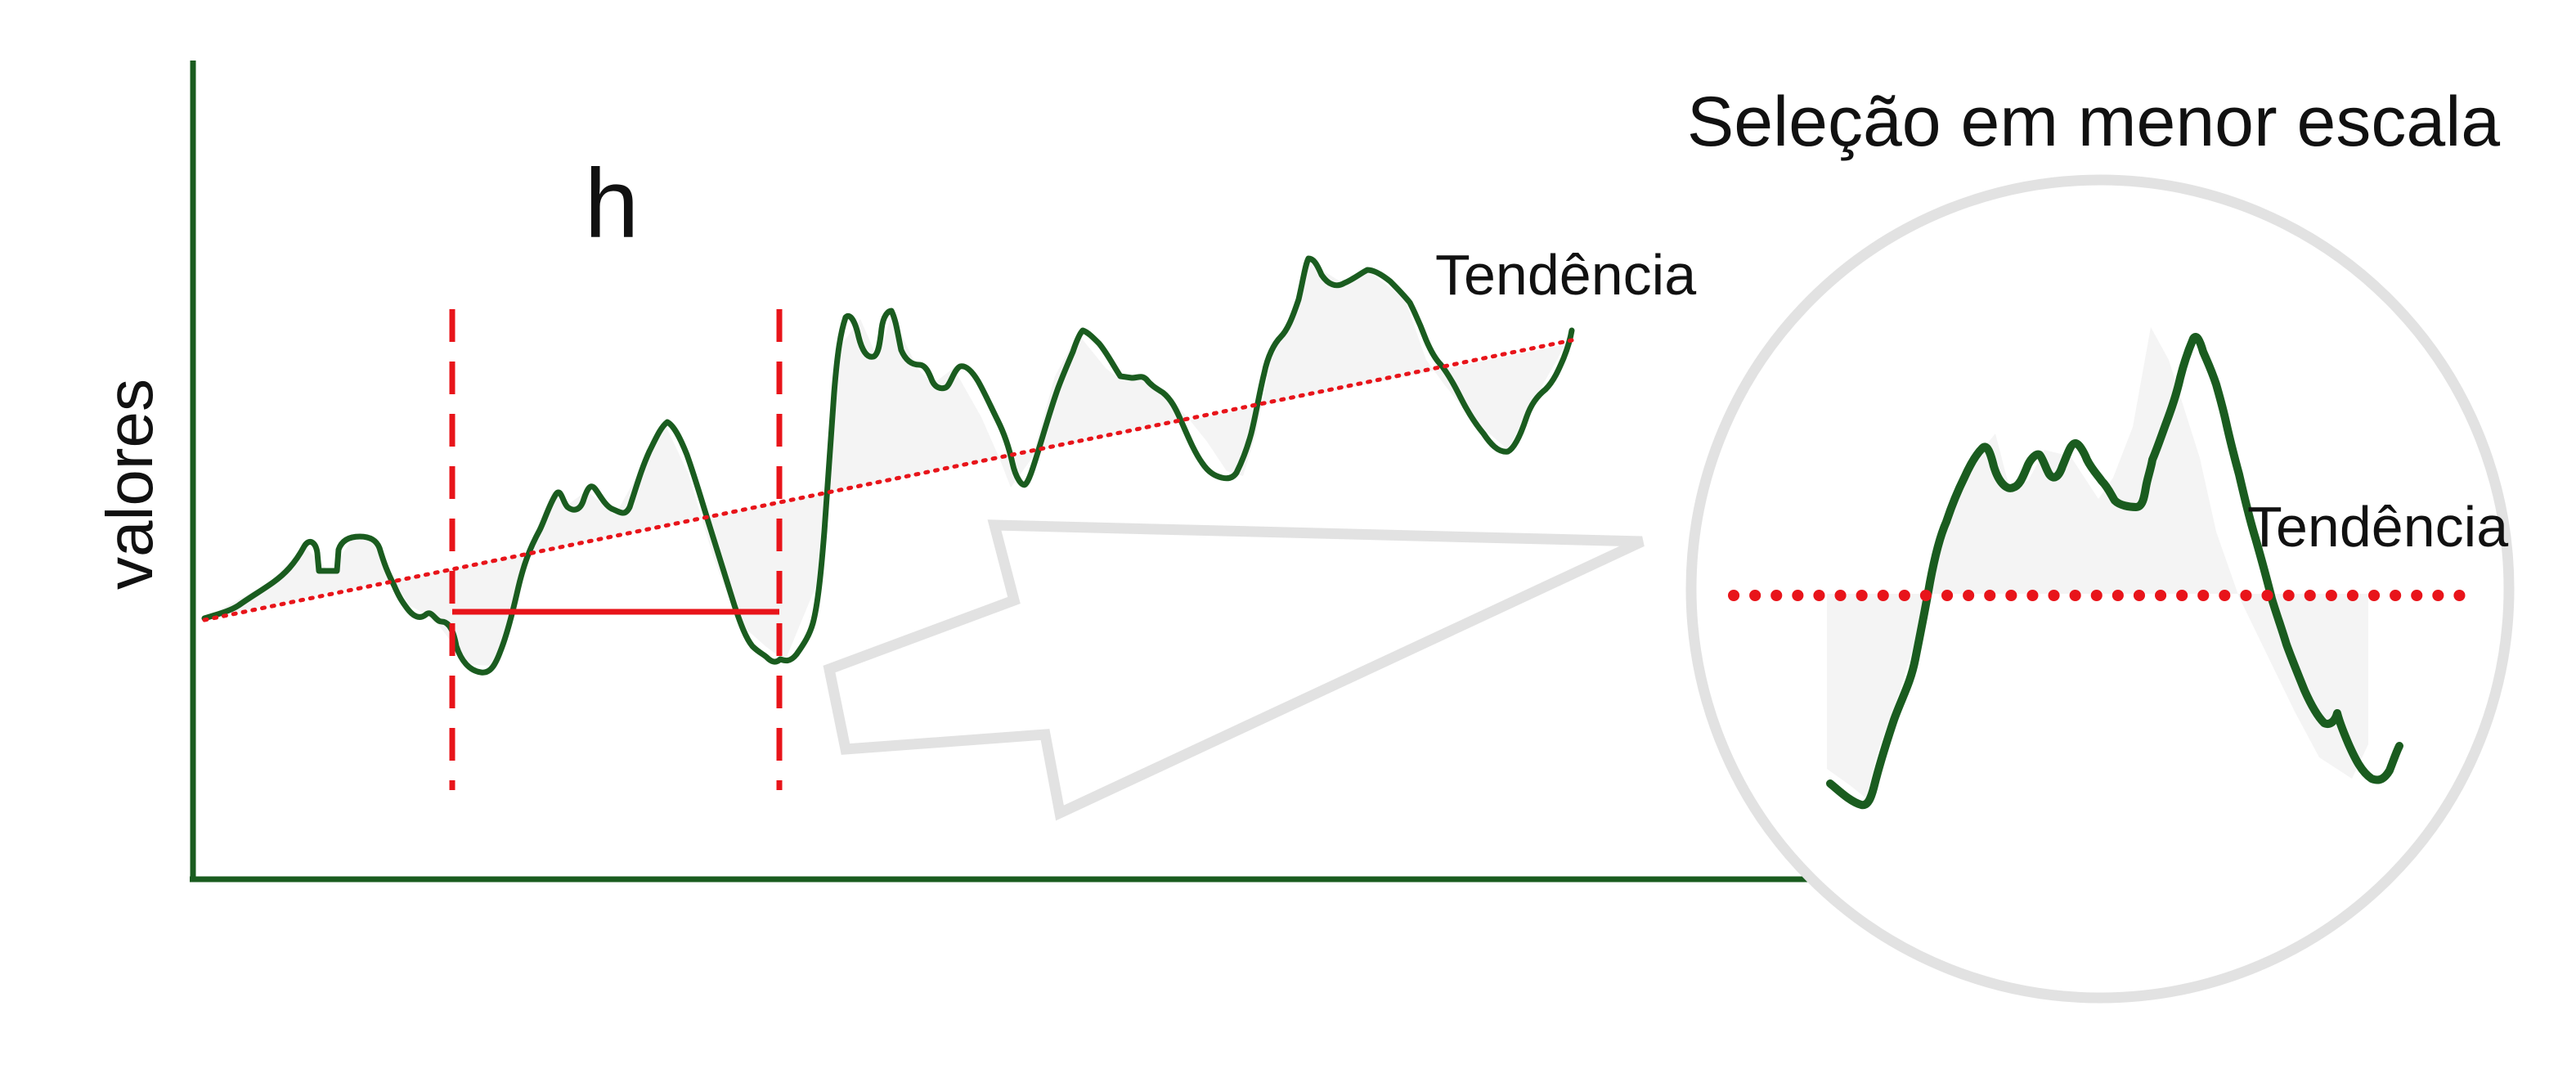 The image size is (2576, 1078). I want to click on main-trend-label: Tendência, so click(1565, 275).